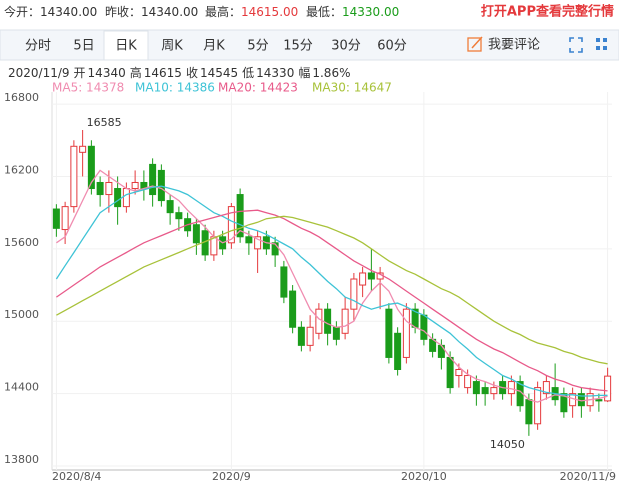 This screenshot has width=619, height=481. Describe the element at coordinates (324, 12) in the screenshot. I see `text-part: 最低：` at that location.